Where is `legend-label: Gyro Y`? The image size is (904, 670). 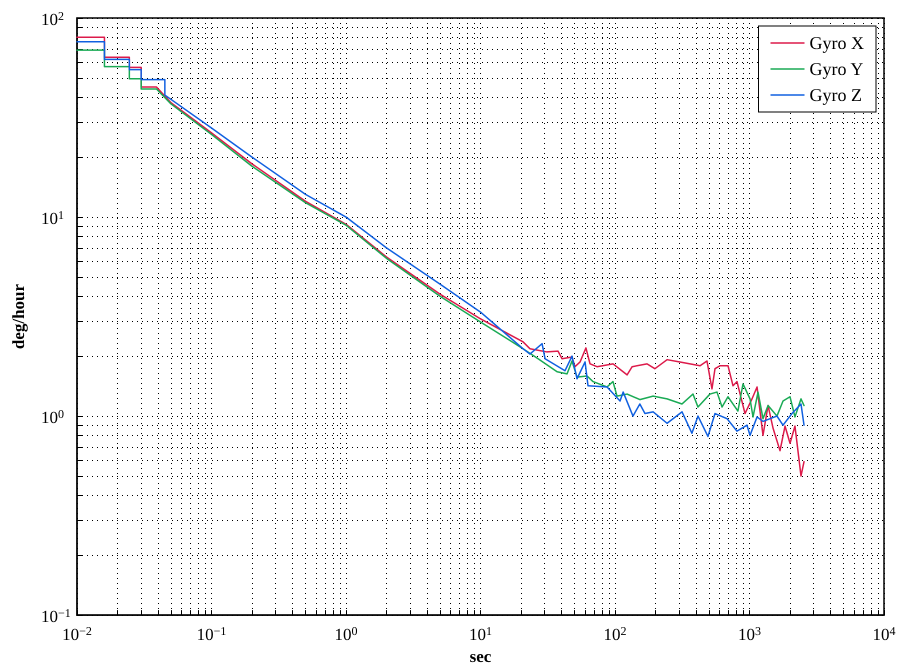
legend-label: Gyro Y is located at coordinates (837, 69).